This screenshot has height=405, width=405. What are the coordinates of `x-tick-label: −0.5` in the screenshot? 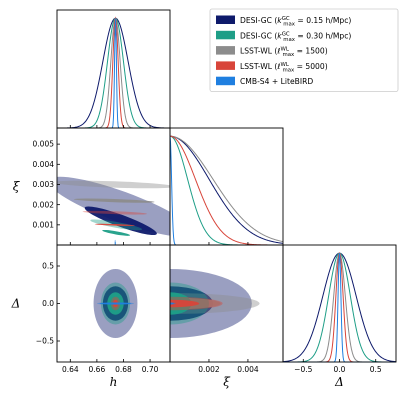 It's located at (303, 369).